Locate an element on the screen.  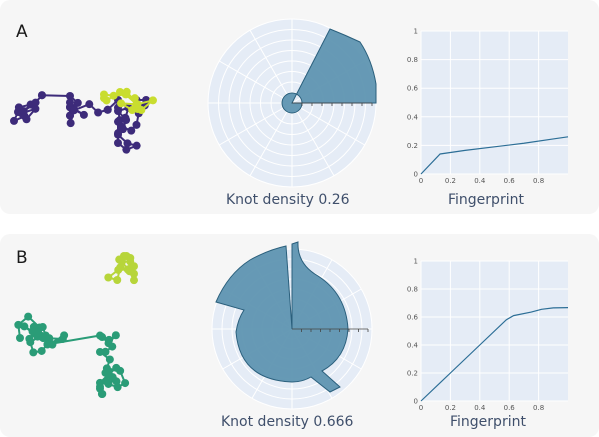
polar-plot-a is located at coordinates (292, 103).